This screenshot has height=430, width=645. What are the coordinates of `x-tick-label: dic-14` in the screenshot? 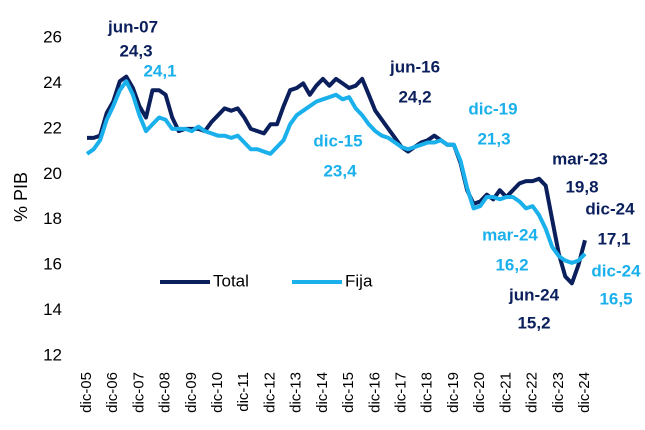 It's located at (322, 392).